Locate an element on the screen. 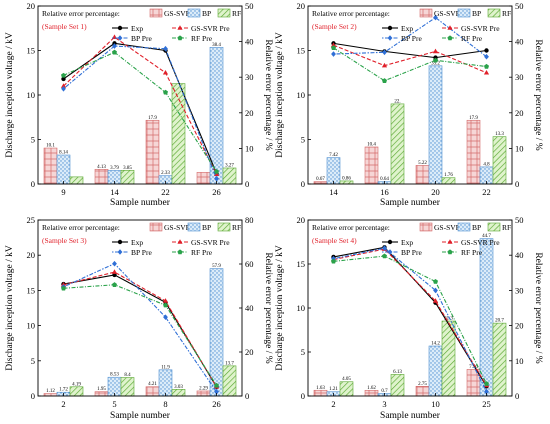 This screenshot has width=550, height=424. bar-value-label: 38.4 is located at coordinates (216, 45).